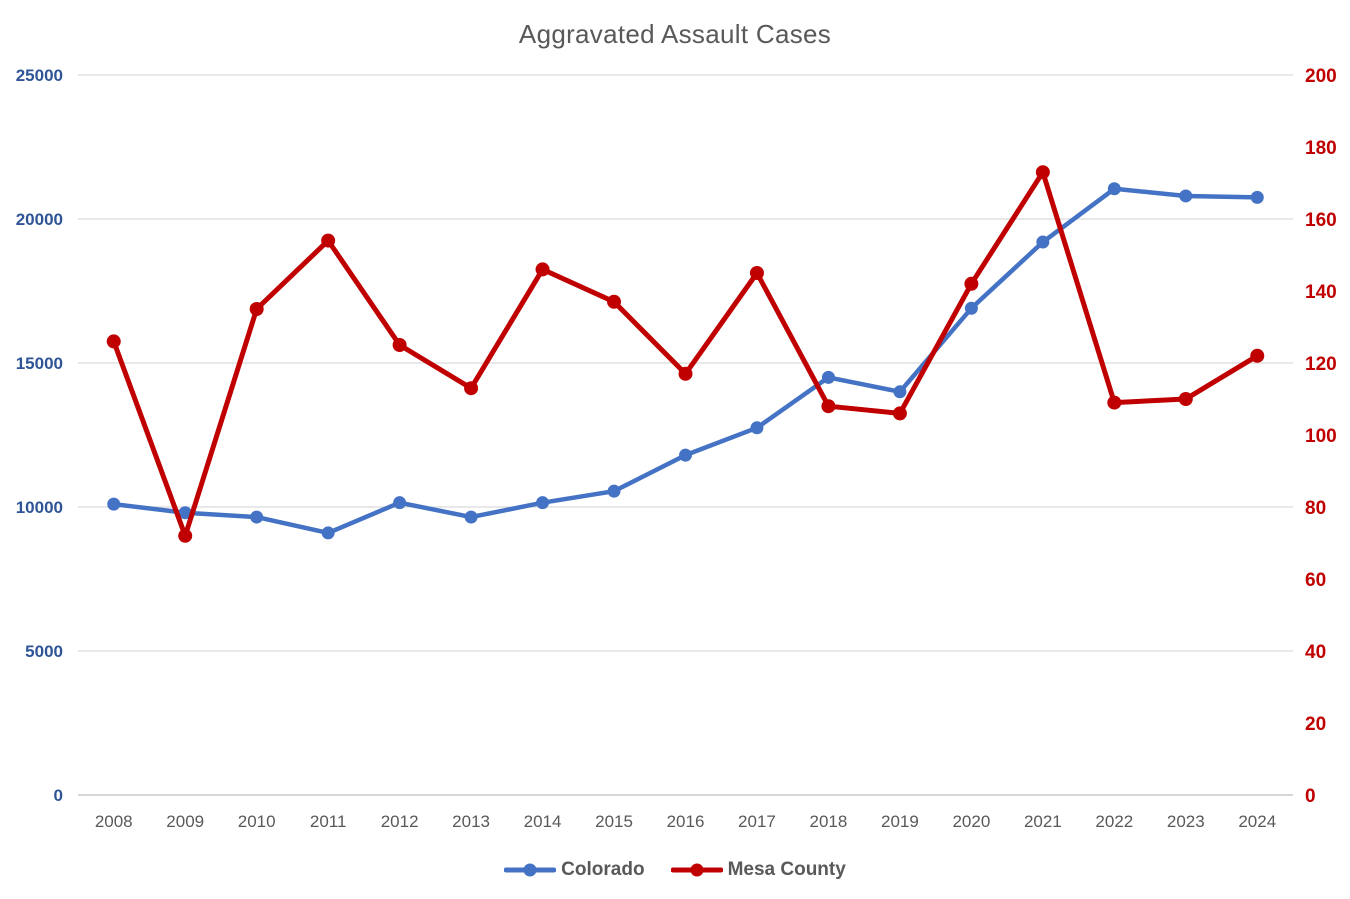 The height and width of the screenshot is (899, 1350). I want to click on left-axis-tick-label: 5000, so click(44, 651).